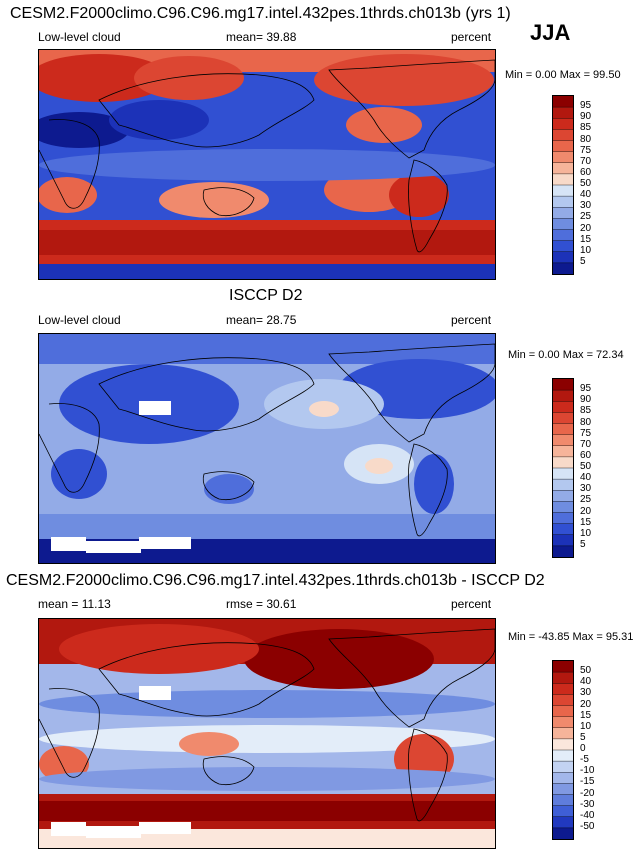 This screenshot has height=851, width=643. I want to click on panel1-colorbar, so click(563, 185).